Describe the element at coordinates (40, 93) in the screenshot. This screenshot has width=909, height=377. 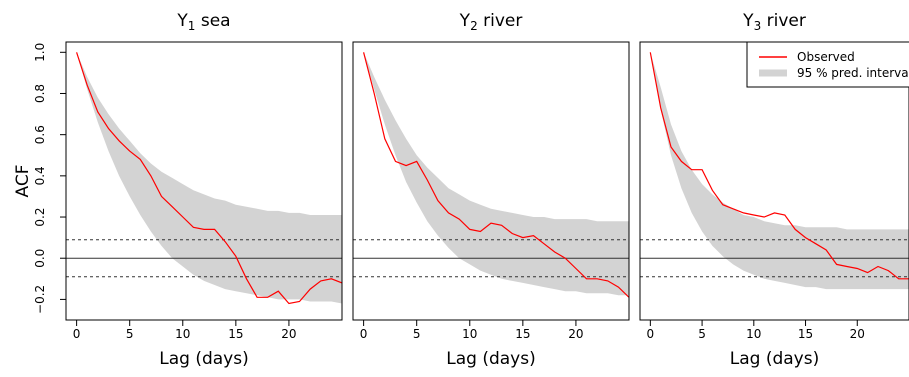
I see `y-tick-label: 0.8` at that location.